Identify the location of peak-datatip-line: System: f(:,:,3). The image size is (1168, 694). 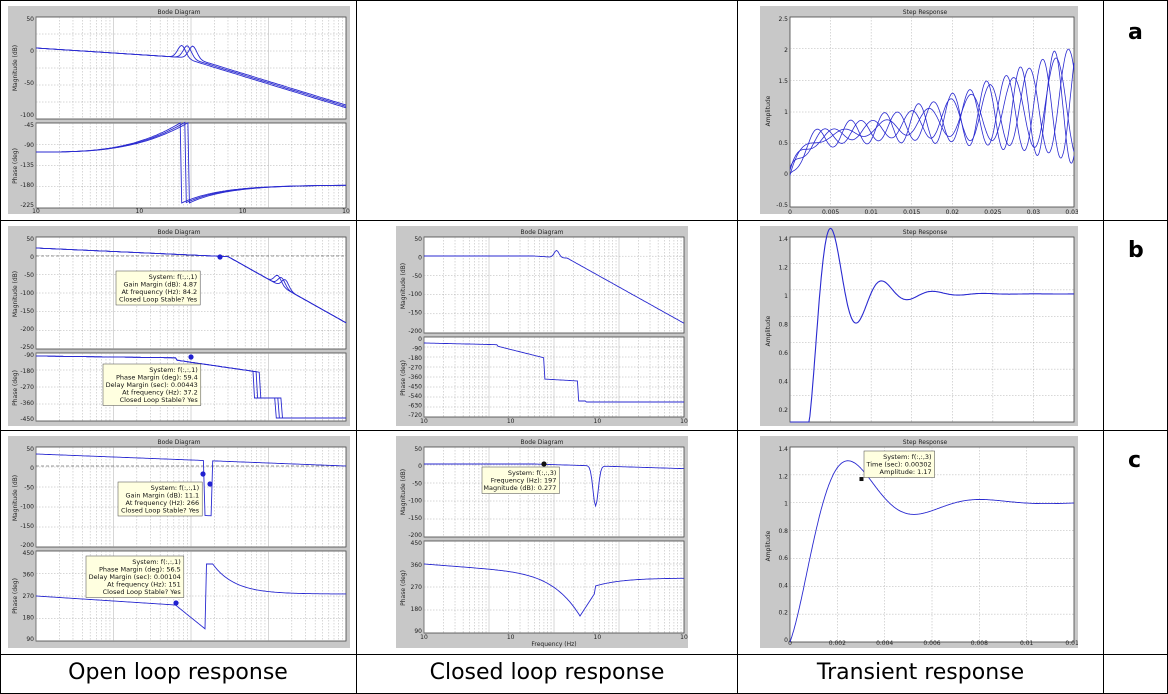
(907, 457).